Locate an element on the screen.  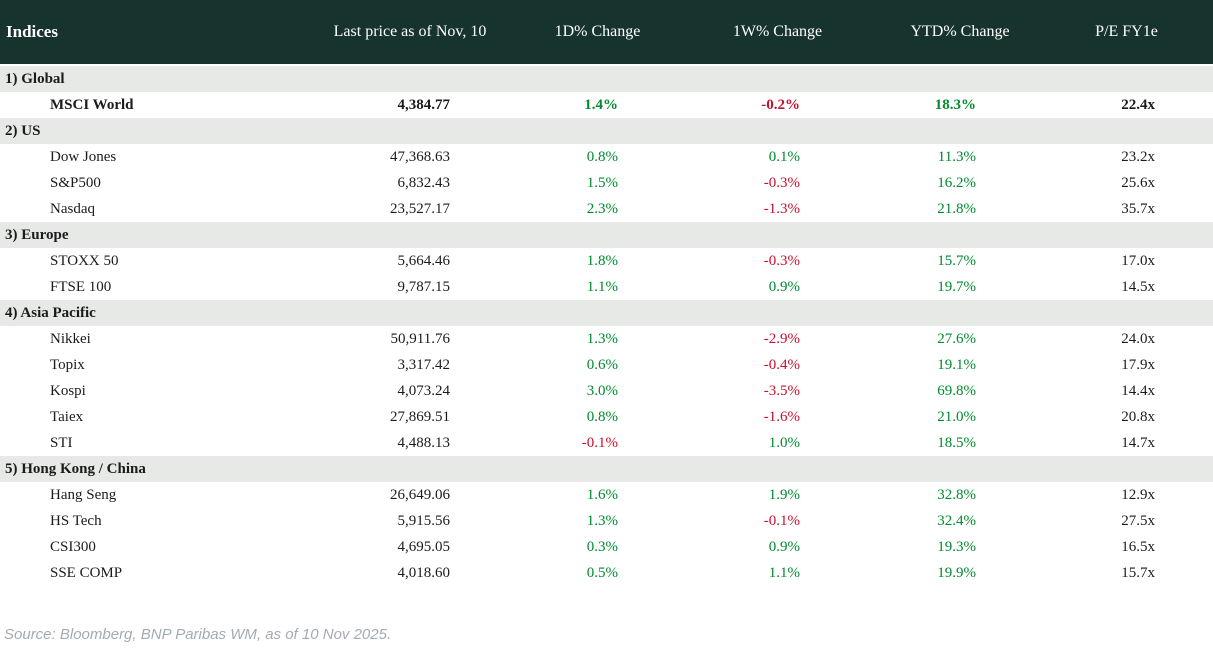
1d-change: 1.8% is located at coordinates (602, 261).